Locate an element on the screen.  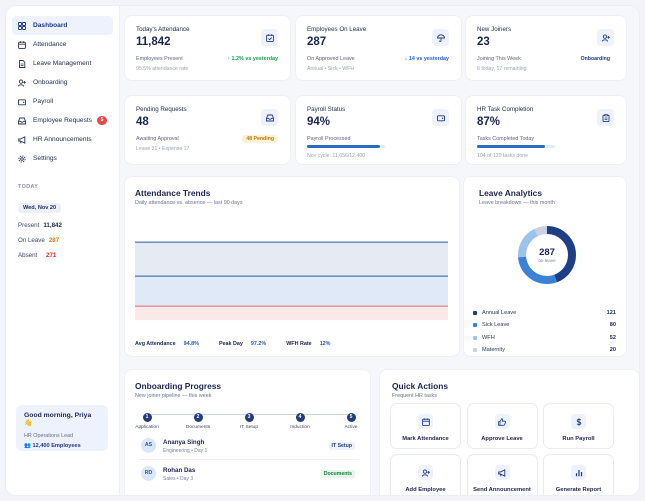
sidebar-item-label: Leave Management is located at coordinates (62, 63).